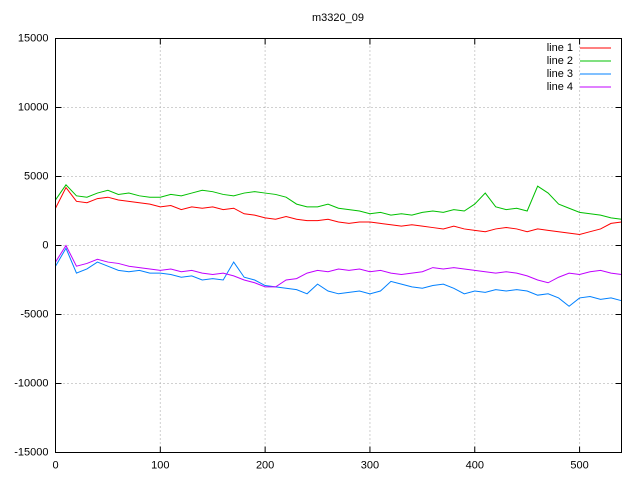 The width and height of the screenshot is (640, 480). I want to click on x-tick-label: 400, so click(475, 465).